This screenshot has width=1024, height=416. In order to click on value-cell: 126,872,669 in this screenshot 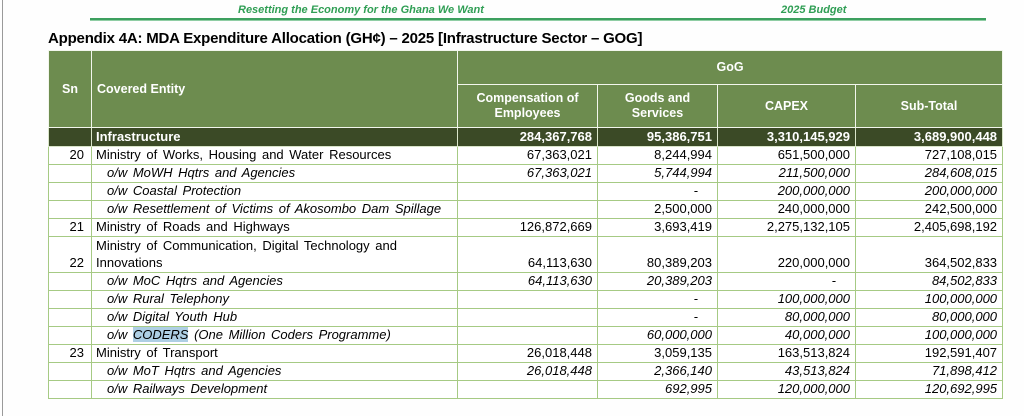, I will do `click(527, 227)`.